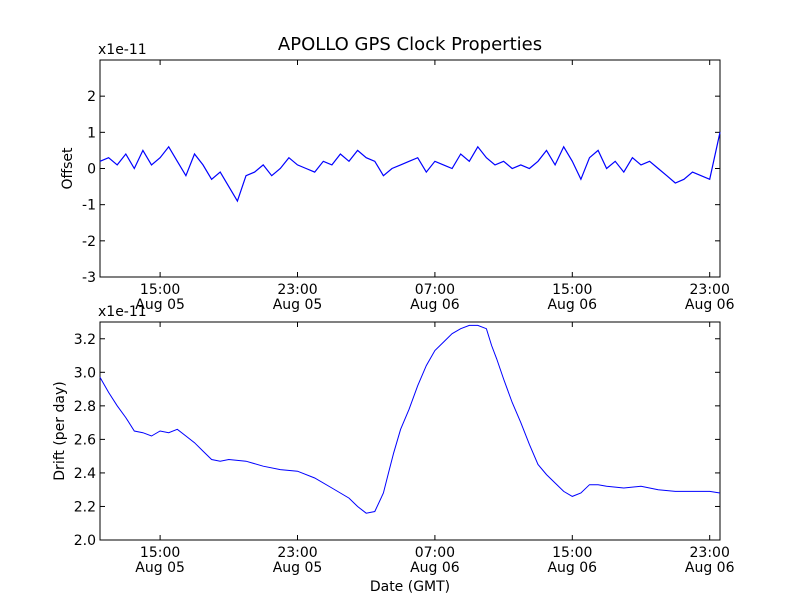 Image resolution: width=800 pixels, height=604 pixels. What do you see at coordinates (122, 312) in the screenshot?
I see `panel-2-y-multiplier: x1e-11` at bounding box center [122, 312].